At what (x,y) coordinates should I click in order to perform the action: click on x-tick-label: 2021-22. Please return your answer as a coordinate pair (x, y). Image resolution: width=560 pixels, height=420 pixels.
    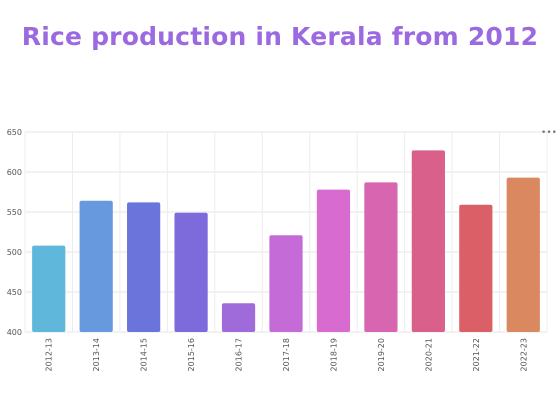
    Looking at the image, I should click on (476, 354).